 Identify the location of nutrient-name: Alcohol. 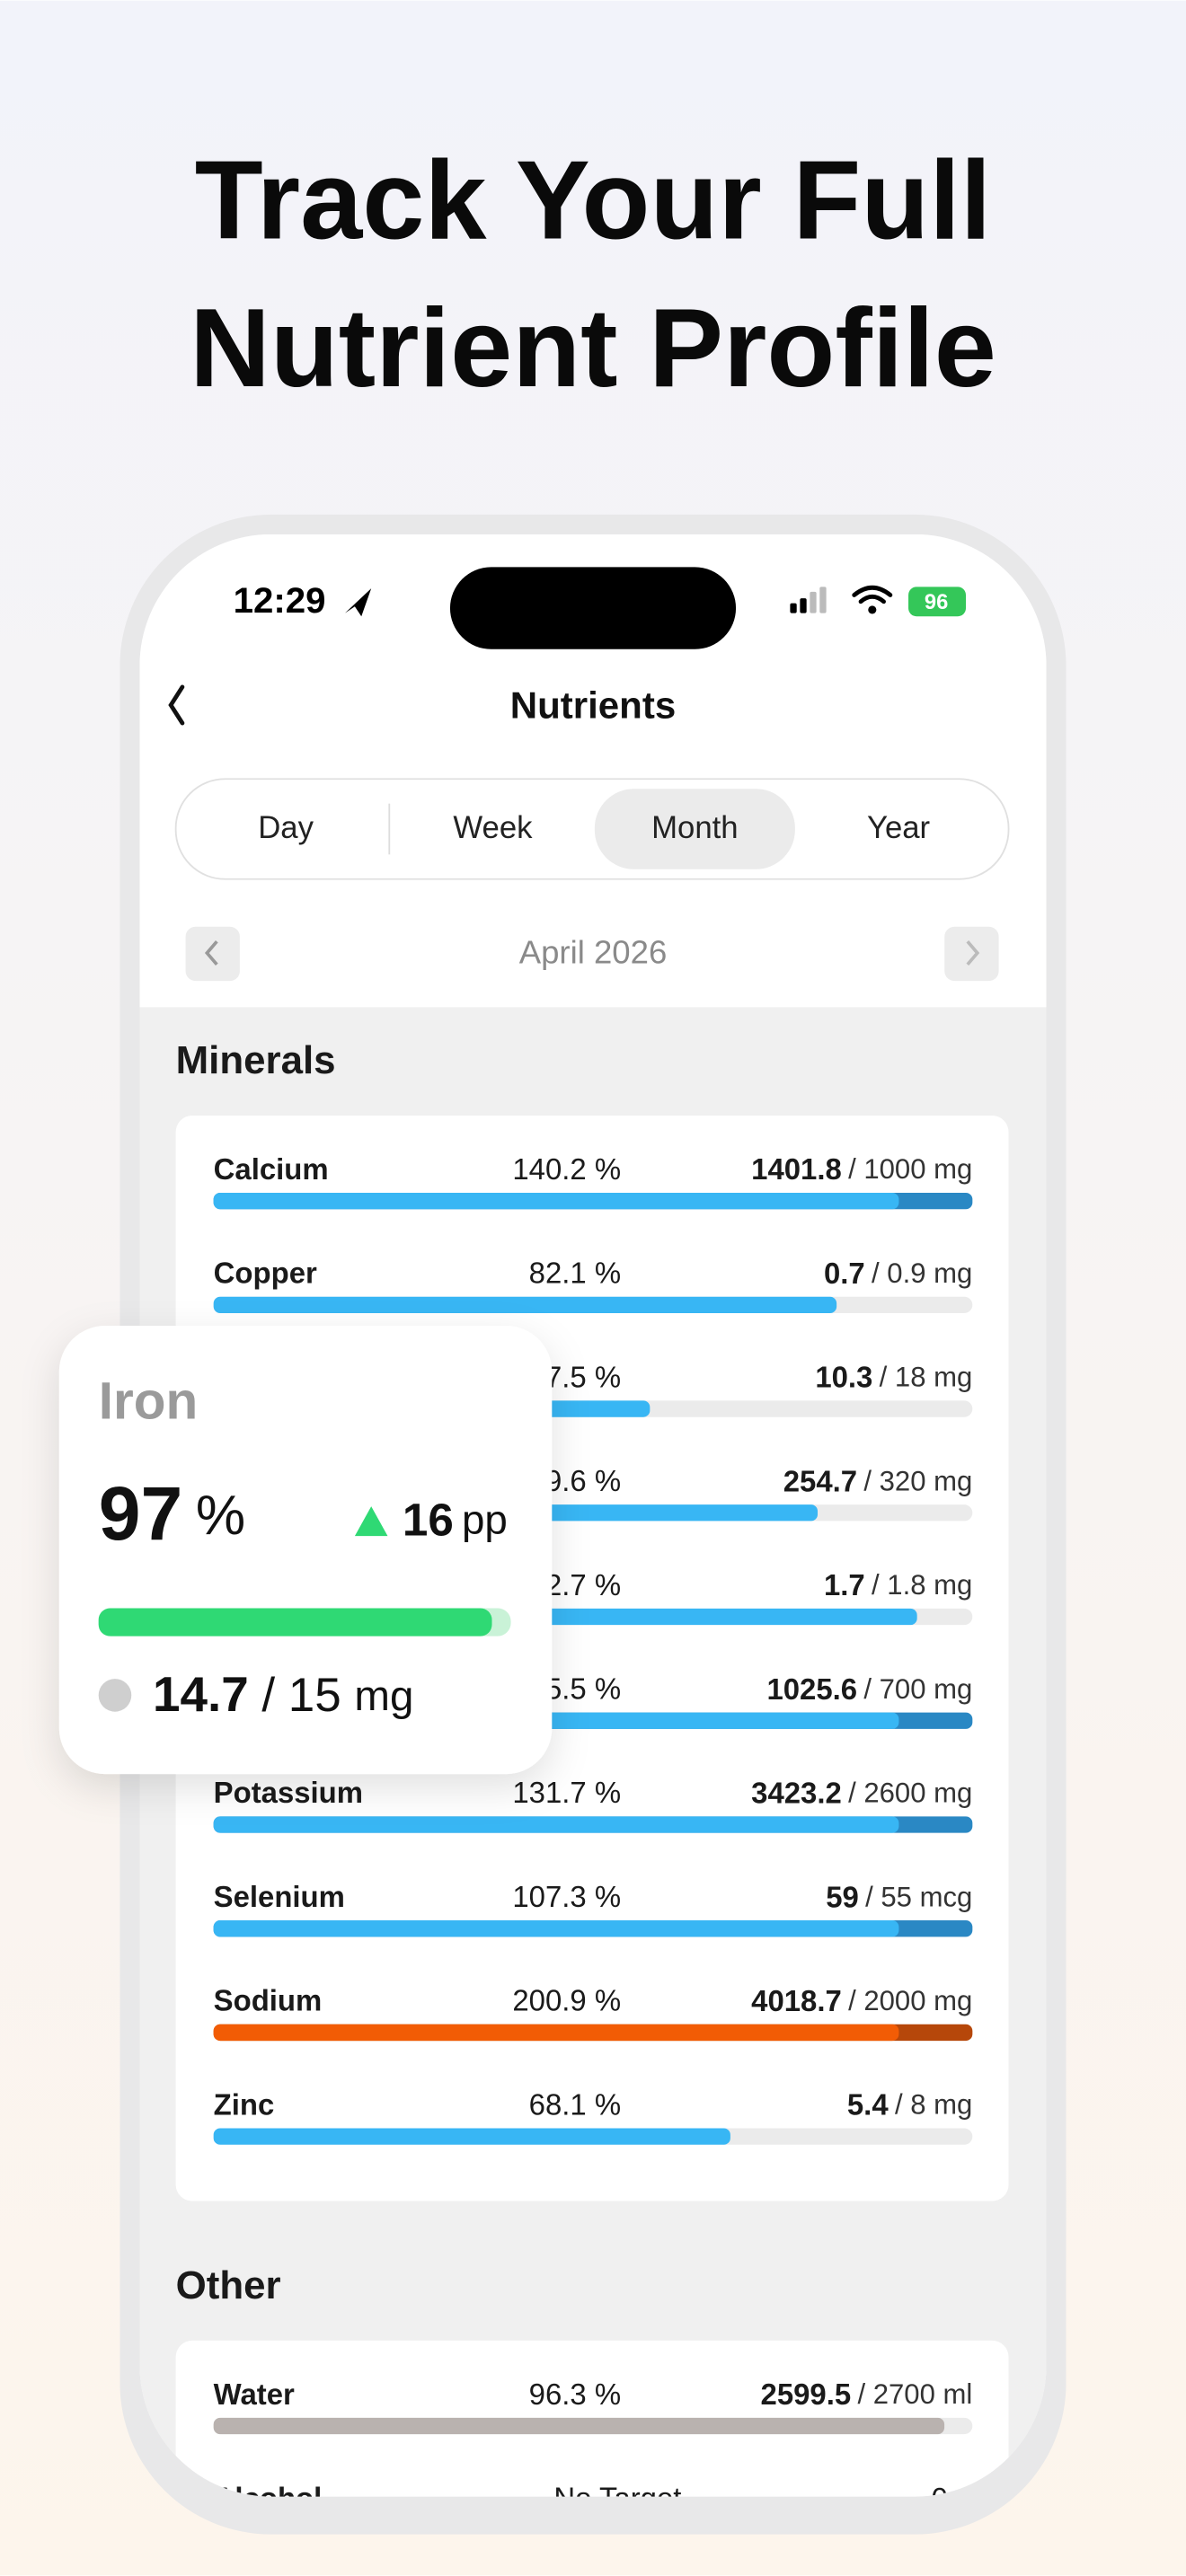
(268, 2497).